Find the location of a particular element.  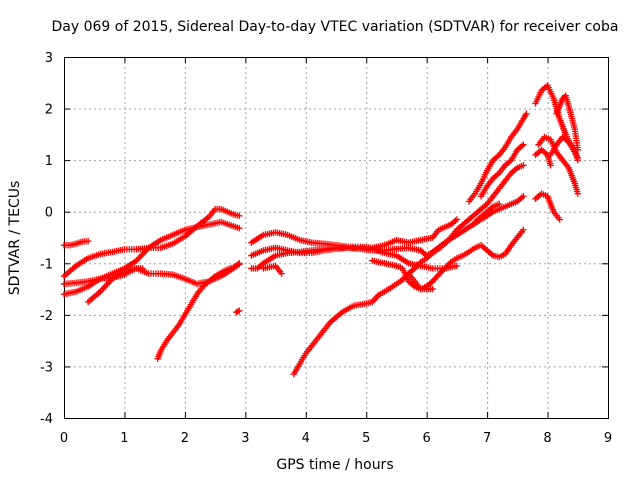

x-tick-label: 3 is located at coordinates (245, 438).